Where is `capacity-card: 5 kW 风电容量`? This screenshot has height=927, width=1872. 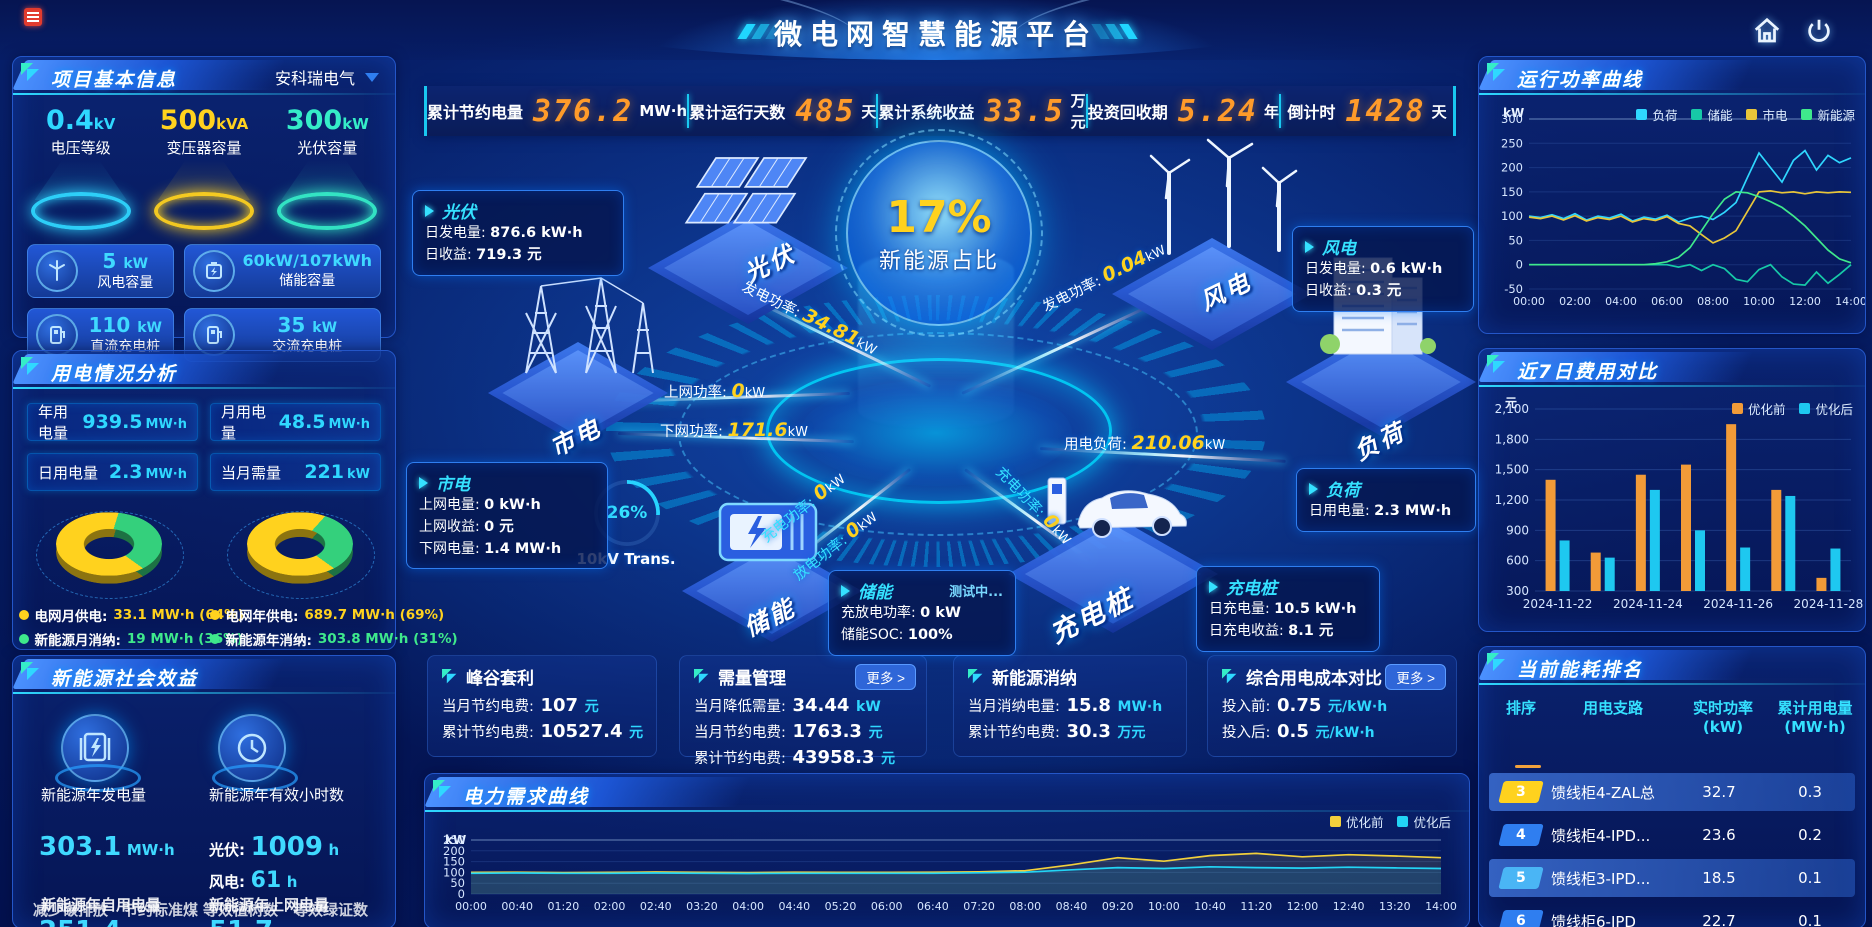
capacity-card: 5 kW 风电容量 is located at coordinates (100, 271).